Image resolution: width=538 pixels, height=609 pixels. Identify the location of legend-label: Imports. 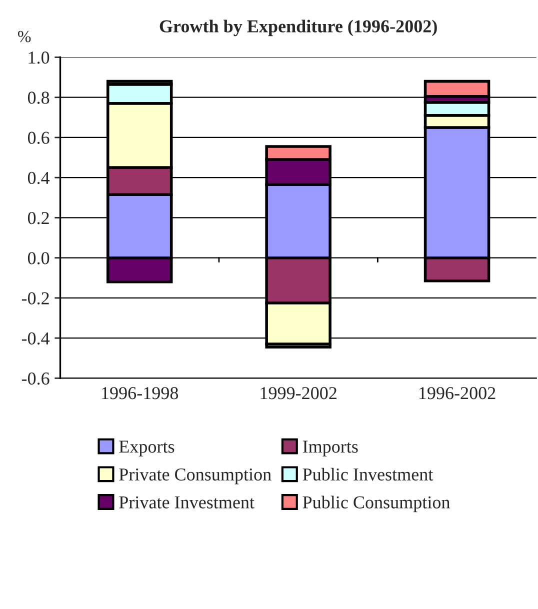
(330, 448).